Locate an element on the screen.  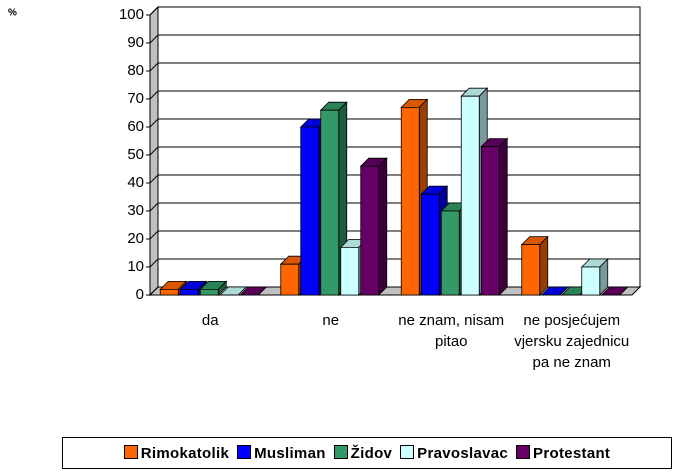
legend-item: Protestant is located at coordinates (563, 453).